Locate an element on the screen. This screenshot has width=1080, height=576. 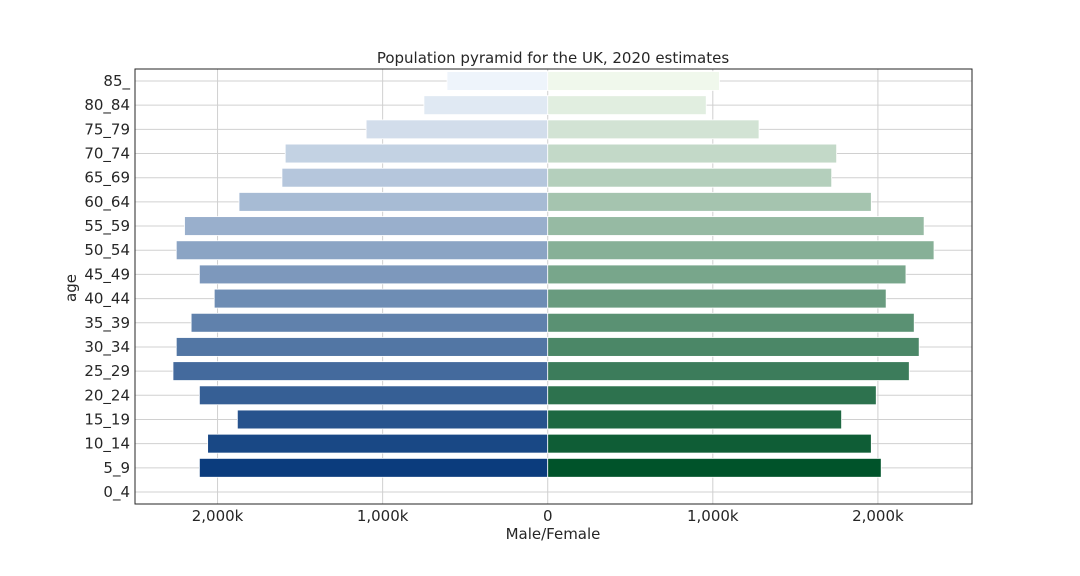
y-tick-label: 70_74 is located at coordinates (107, 154).